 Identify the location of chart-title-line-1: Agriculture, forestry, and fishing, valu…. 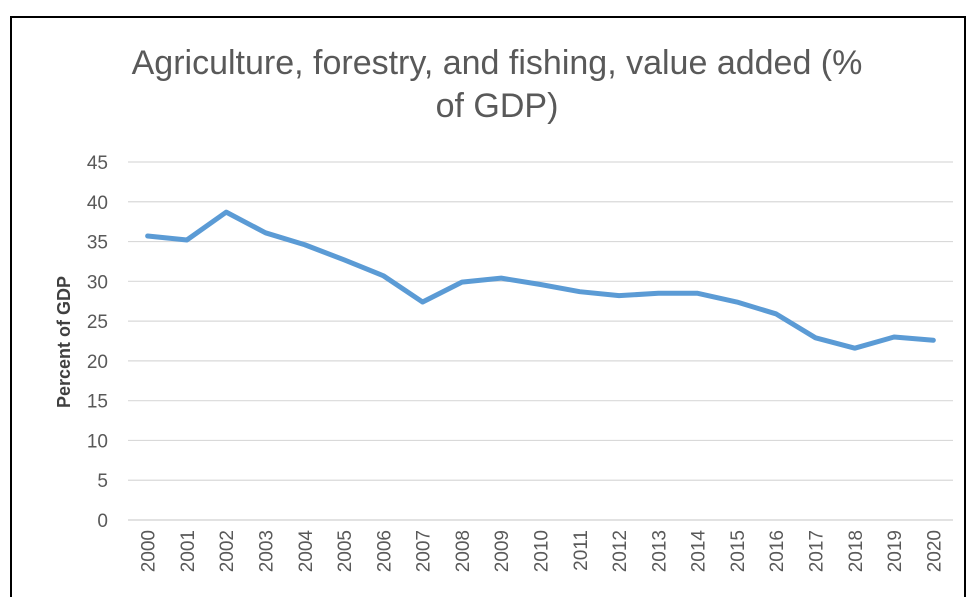
(497, 63).